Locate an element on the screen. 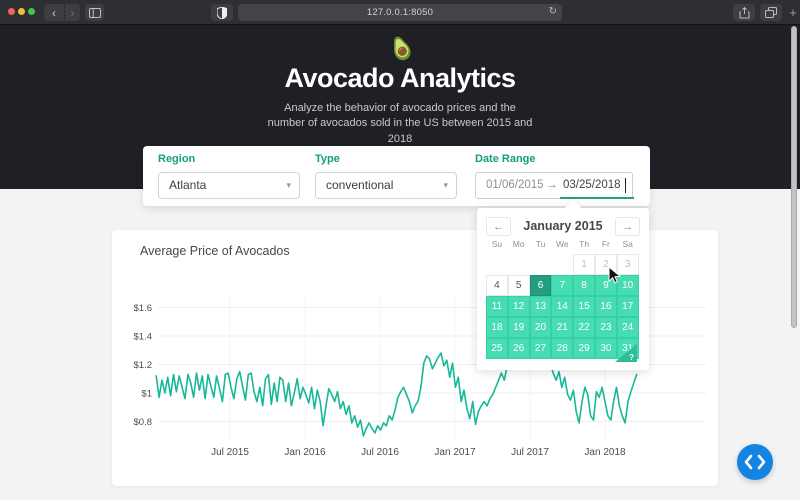 This screenshot has height=500, width=800. region-value: Atlanta is located at coordinates (188, 185).